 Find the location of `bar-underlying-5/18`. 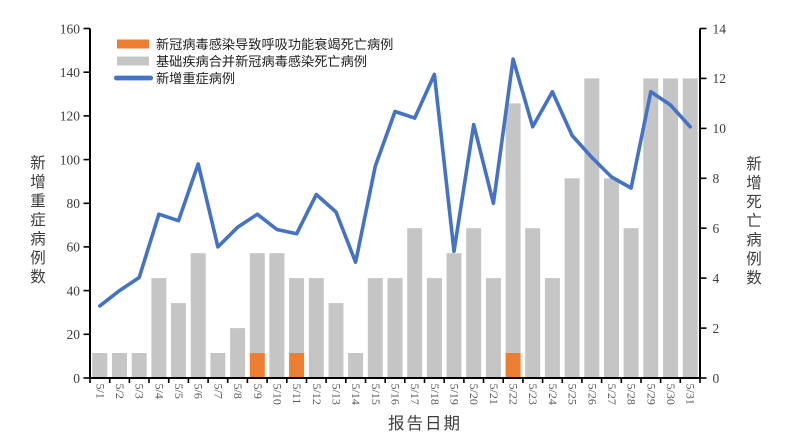

bar-underlying-5/18 is located at coordinates (434, 328).